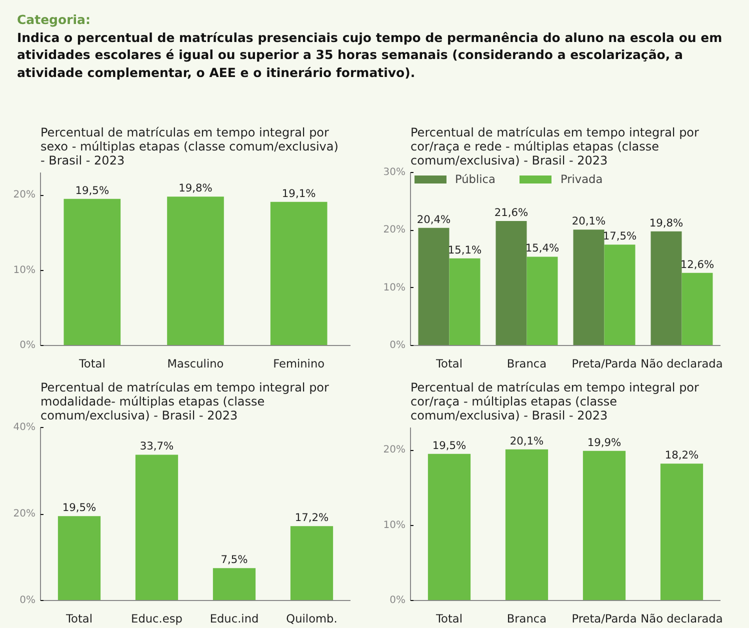 The height and width of the screenshot is (634, 749). Describe the element at coordinates (555, 147) in the screenshot. I see `chart-title: Percentual de matrículas em tempo integral por cor/raça e rede - múltiplas etapas (classe comum/exclusiva) - Brasil - 2023` at that location.